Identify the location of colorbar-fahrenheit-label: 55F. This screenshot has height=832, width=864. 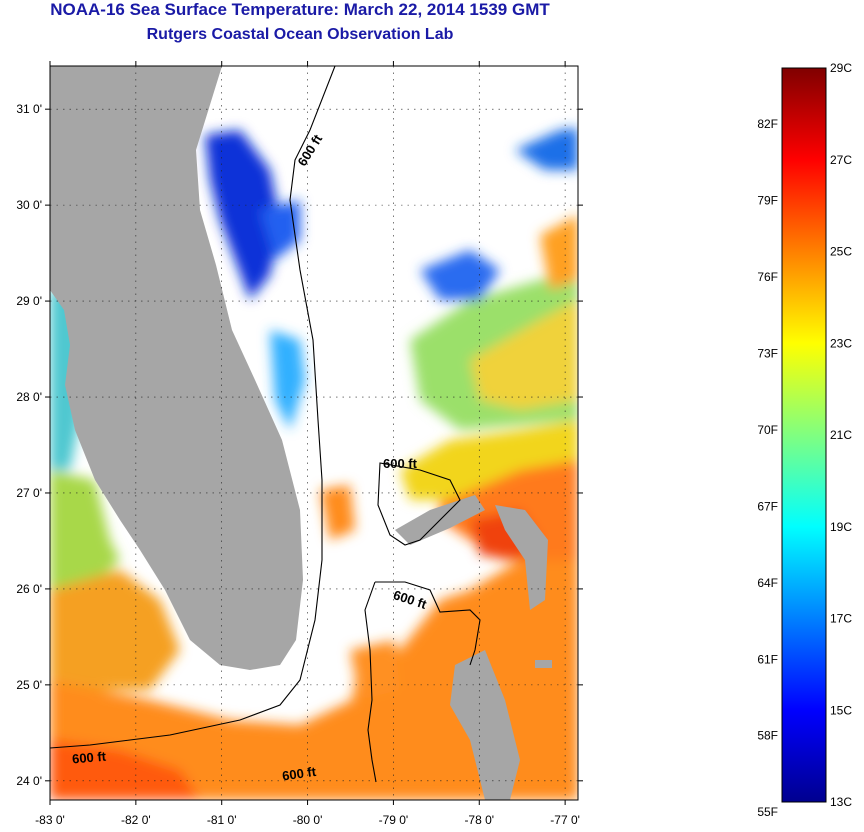
(767, 812).